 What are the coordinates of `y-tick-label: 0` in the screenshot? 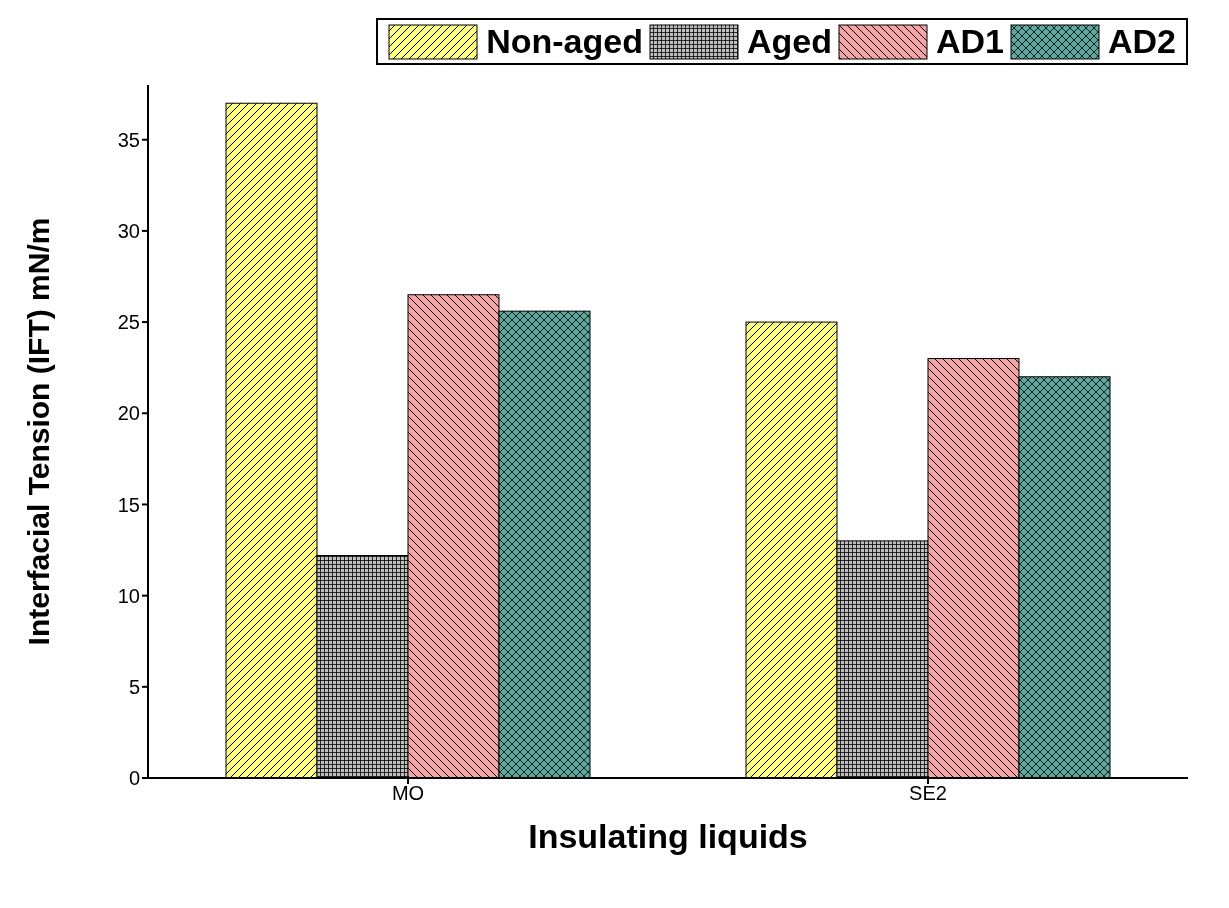 It's located at (134, 778).